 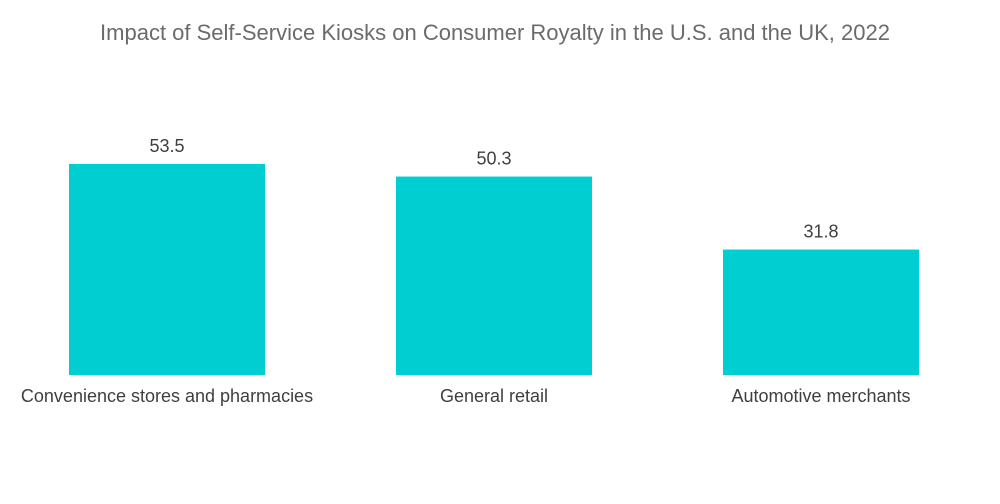 What do you see at coordinates (167, 396) in the screenshot?
I see `category-label-1: Convenience stores and pharmacies` at bounding box center [167, 396].